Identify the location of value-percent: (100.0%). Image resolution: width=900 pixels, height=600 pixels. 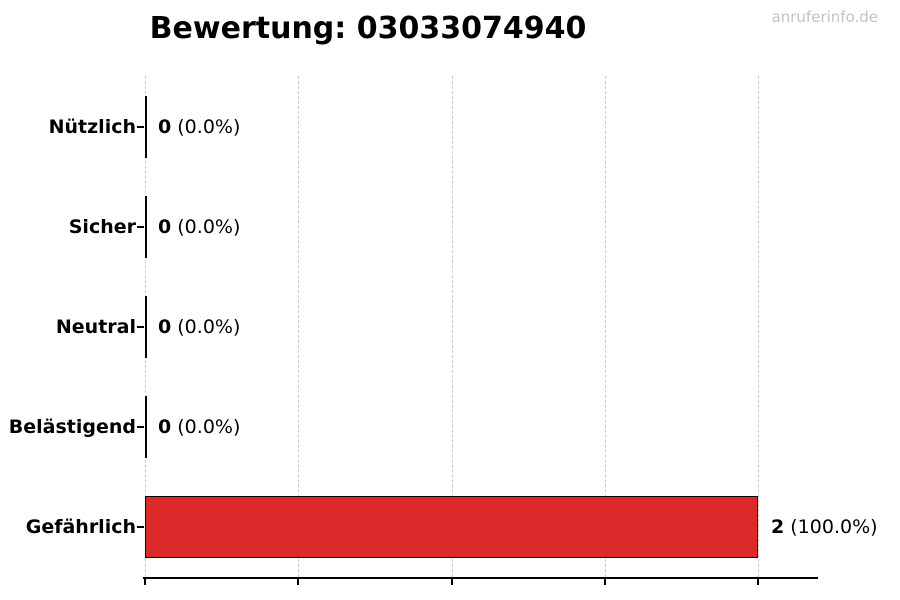
(831, 527).